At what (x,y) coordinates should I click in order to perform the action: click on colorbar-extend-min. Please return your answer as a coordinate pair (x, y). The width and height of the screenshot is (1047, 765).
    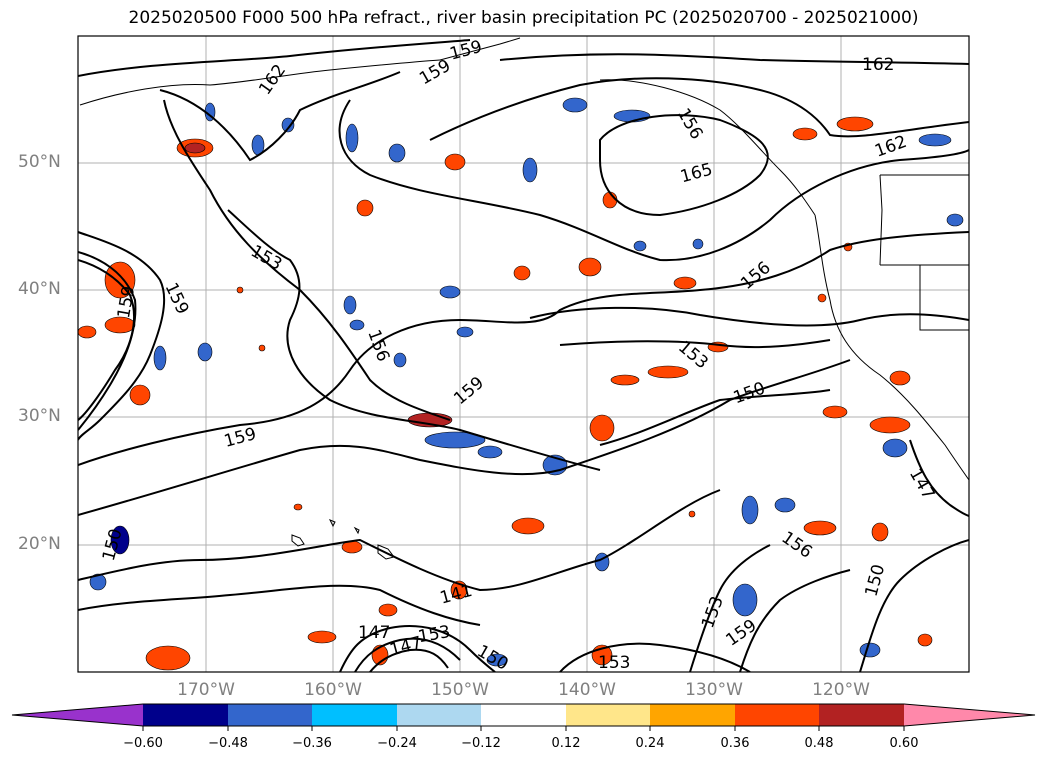
    Looking at the image, I should click on (77, 715).